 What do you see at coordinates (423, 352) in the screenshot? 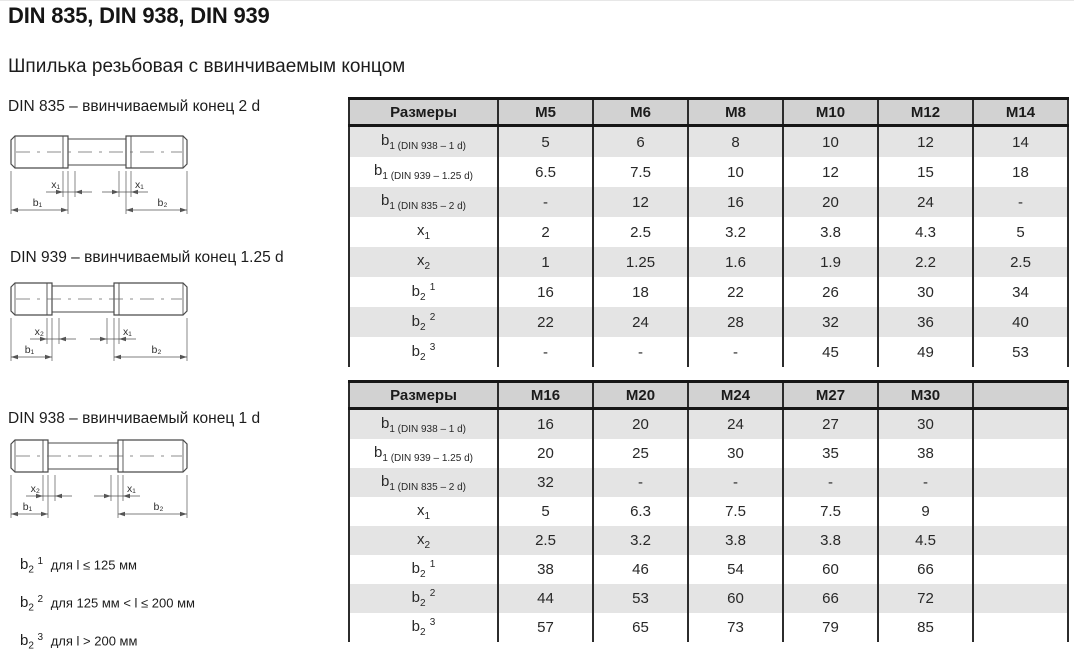
I see `row-label: b2 3` at bounding box center [423, 352].